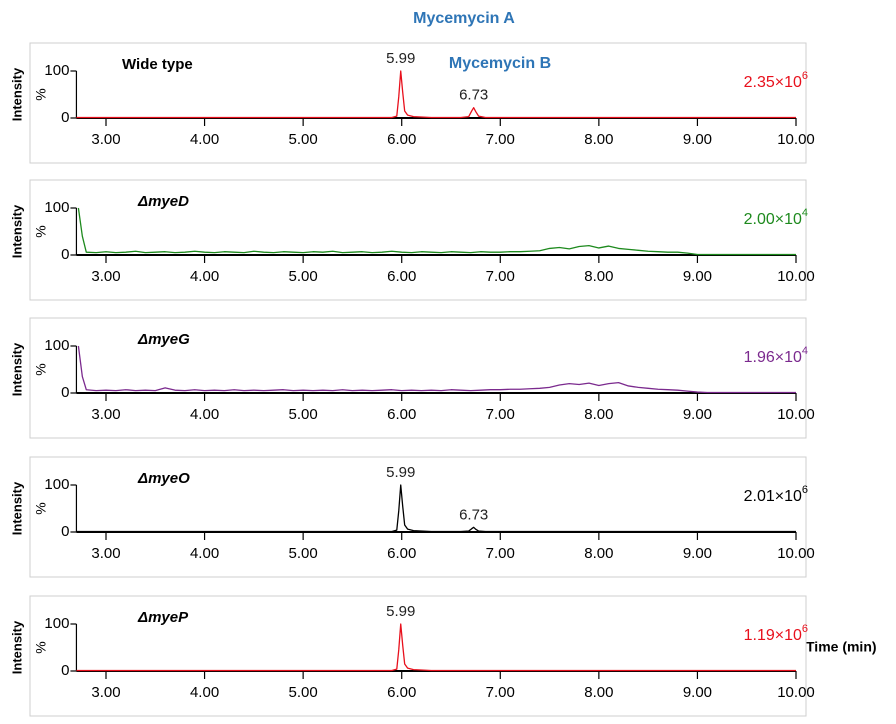  Describe the element at coordinates (464, 18) in the screenshot. I see `compound-a-label: Mycemycin A` at that location.